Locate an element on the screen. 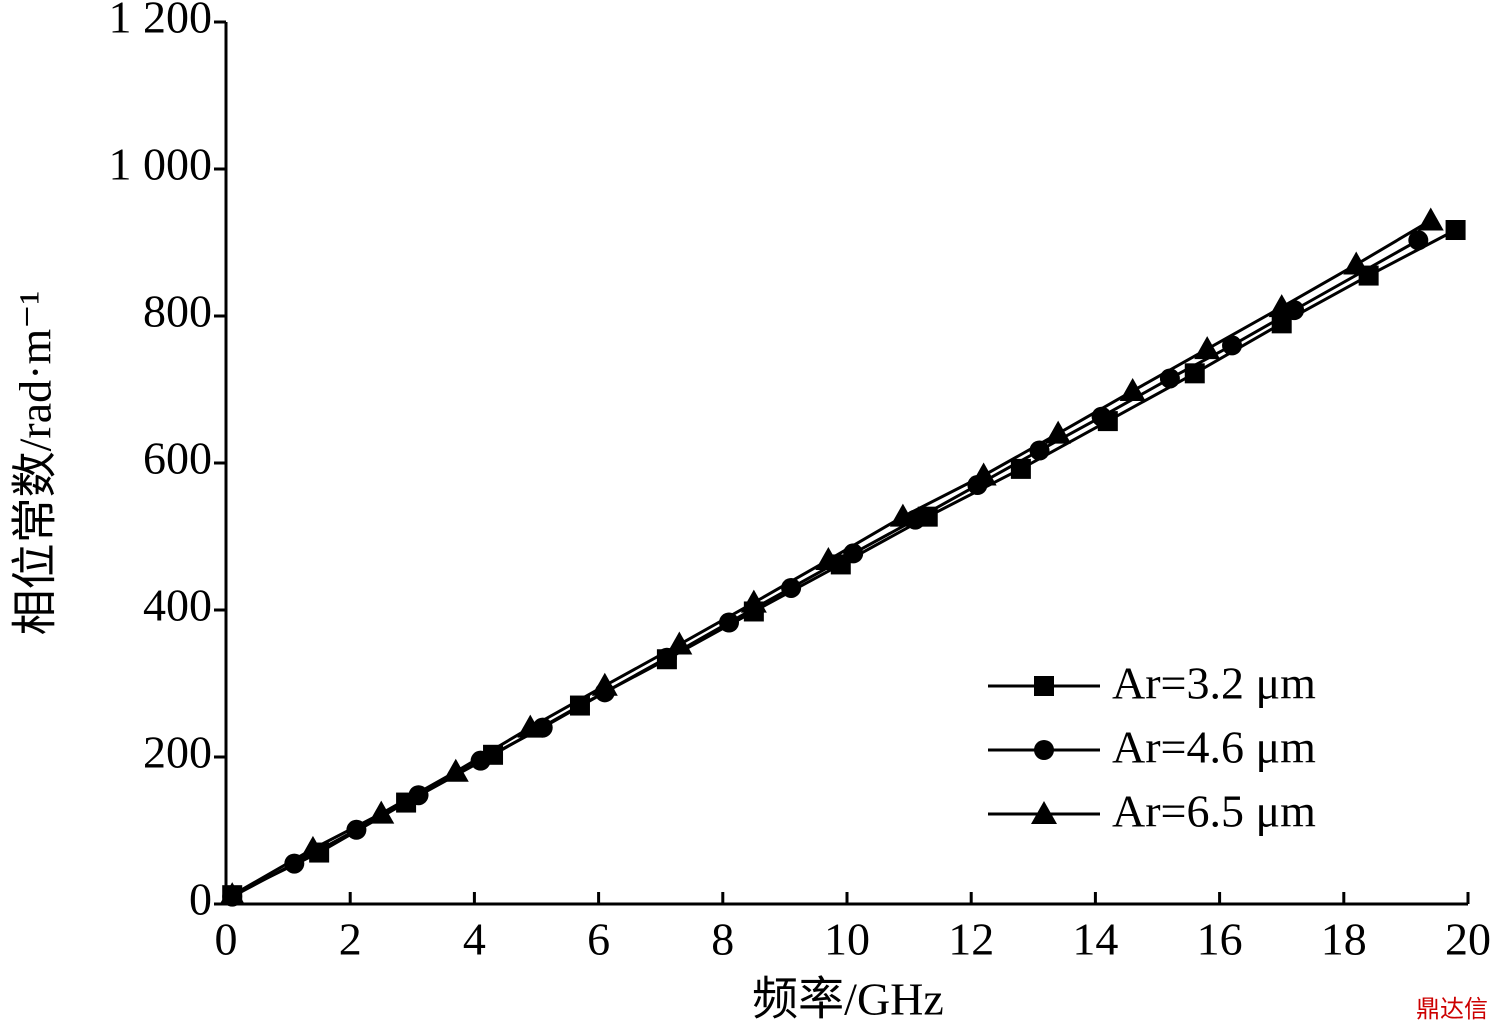 The image size is (1496, 1032). y-tick-label: 400 is located at coordinates (177, 605).